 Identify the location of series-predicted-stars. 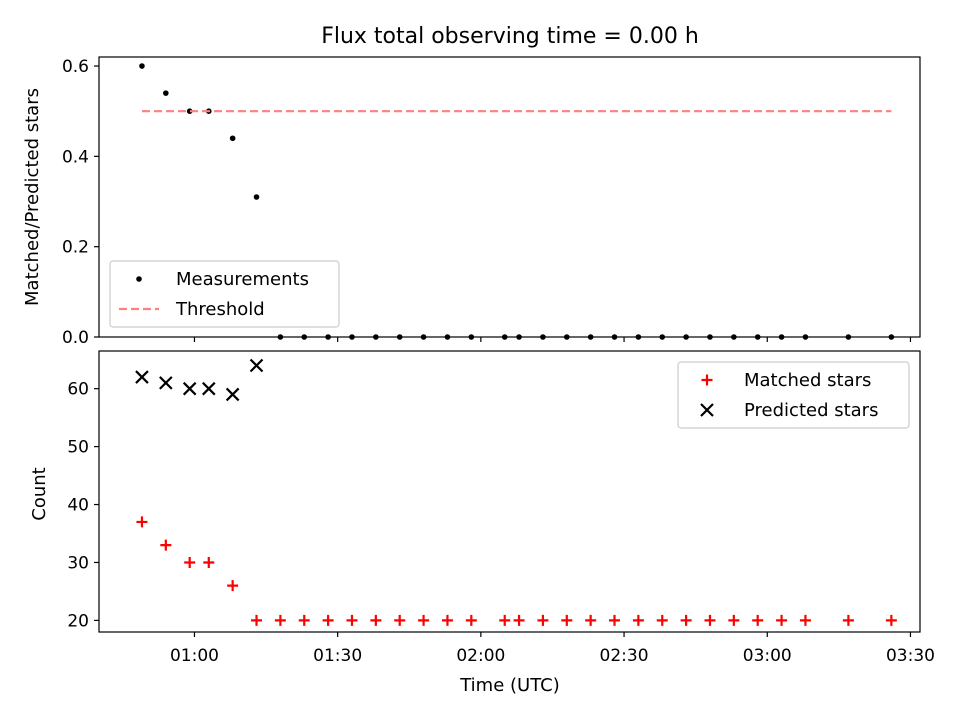
(199, 380).